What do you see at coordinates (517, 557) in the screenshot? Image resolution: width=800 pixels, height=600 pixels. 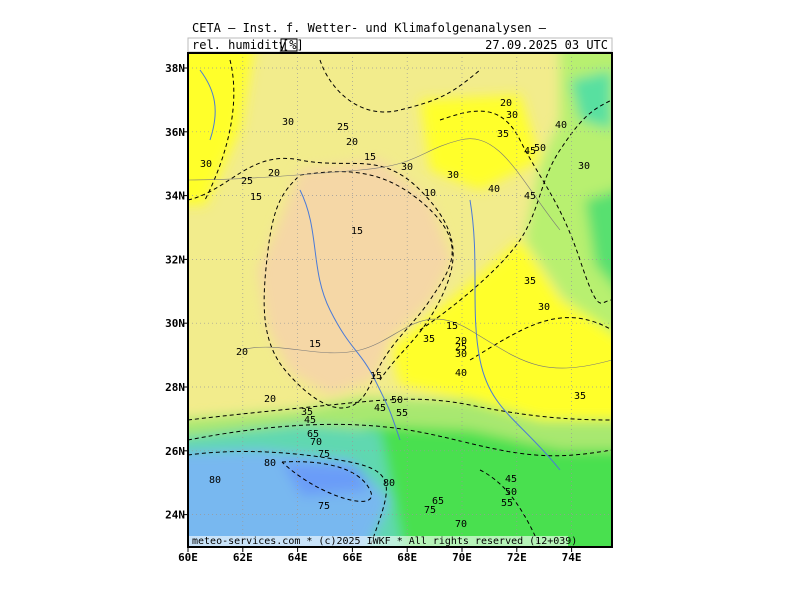 I see `lon-label: 72E` at bounding box center [517, 557].